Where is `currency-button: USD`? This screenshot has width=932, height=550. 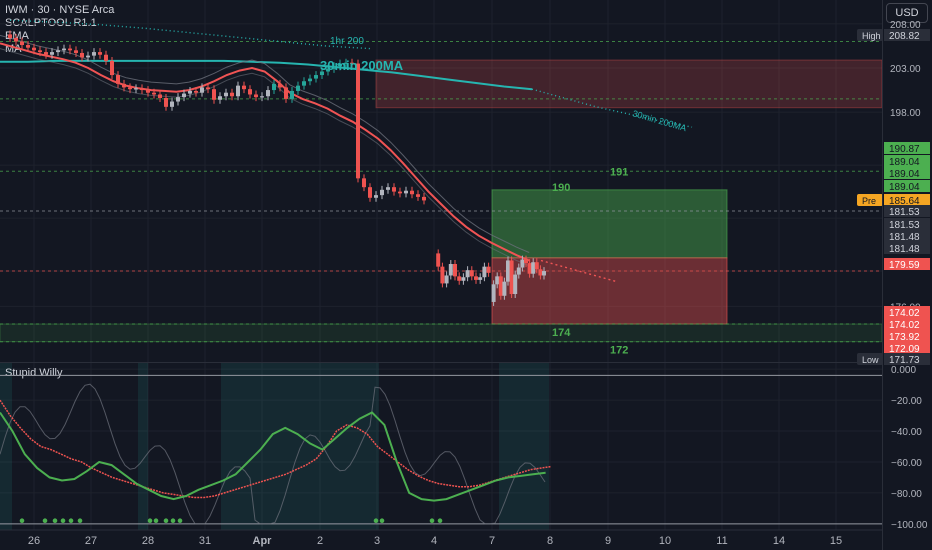 currency-button: USD is located at coordinates (907, 13).